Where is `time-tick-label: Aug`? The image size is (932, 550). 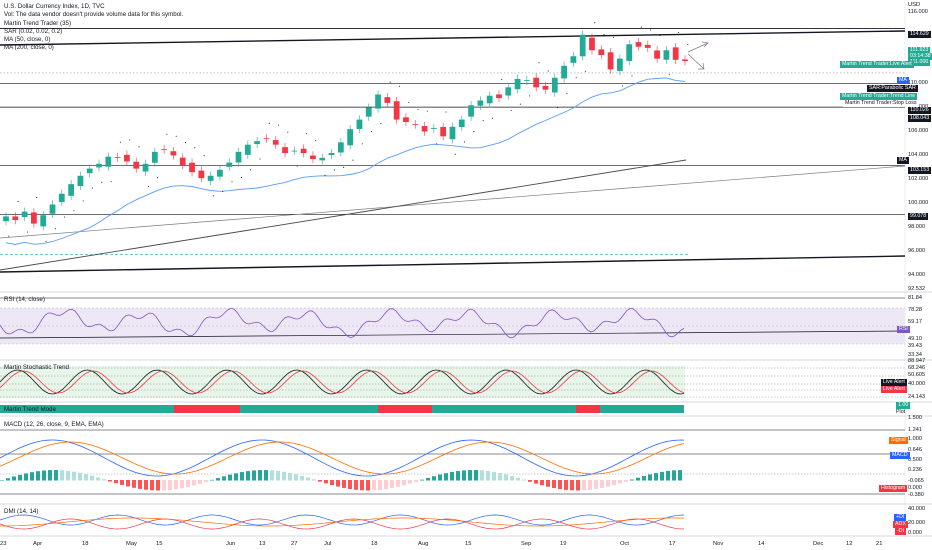 time-tick-label: Aug is located at coordinates (423, 544).